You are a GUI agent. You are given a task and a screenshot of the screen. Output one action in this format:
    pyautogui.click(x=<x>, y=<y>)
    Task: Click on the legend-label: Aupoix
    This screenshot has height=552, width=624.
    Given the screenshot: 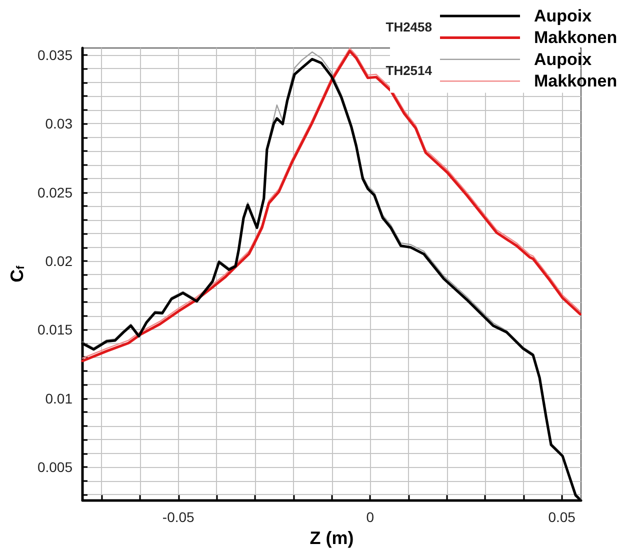 What is the action you would take?
    pyautogui.click(x=563, y=16)
    